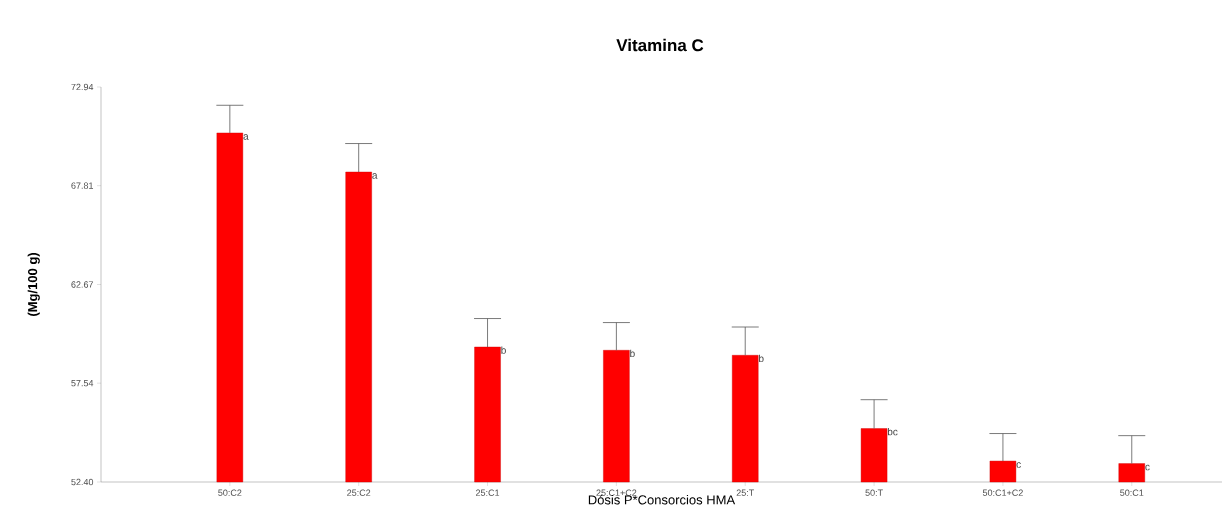 This screenshot has height=523, width=1225. Describe the element at coordinates (359, 492) in the screenshot. I see `x-tick-label: 25:C2` at that location.